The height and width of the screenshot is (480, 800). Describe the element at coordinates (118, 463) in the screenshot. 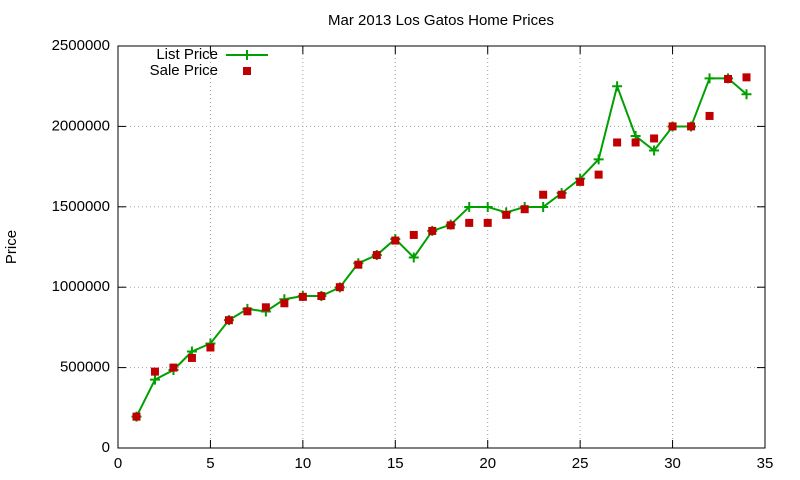

I see `x-tick-label: 0` at that location.